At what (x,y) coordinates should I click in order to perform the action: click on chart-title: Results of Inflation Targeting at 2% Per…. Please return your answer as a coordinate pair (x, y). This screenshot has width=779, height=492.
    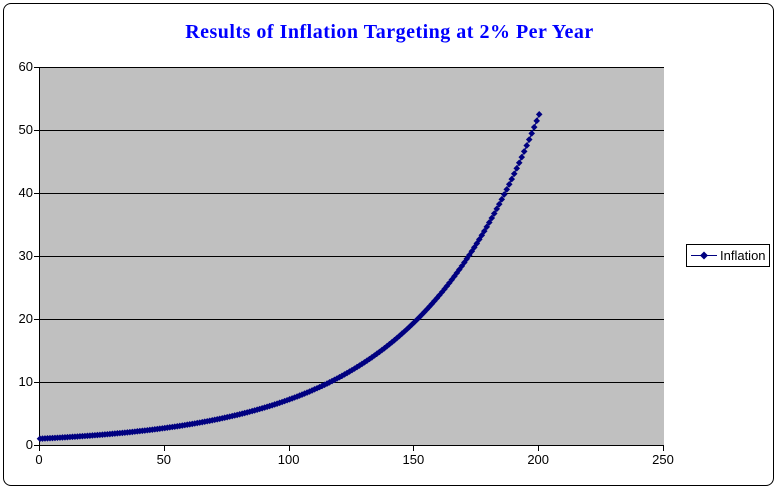
    Looking at the image, I should click on (389, 32).